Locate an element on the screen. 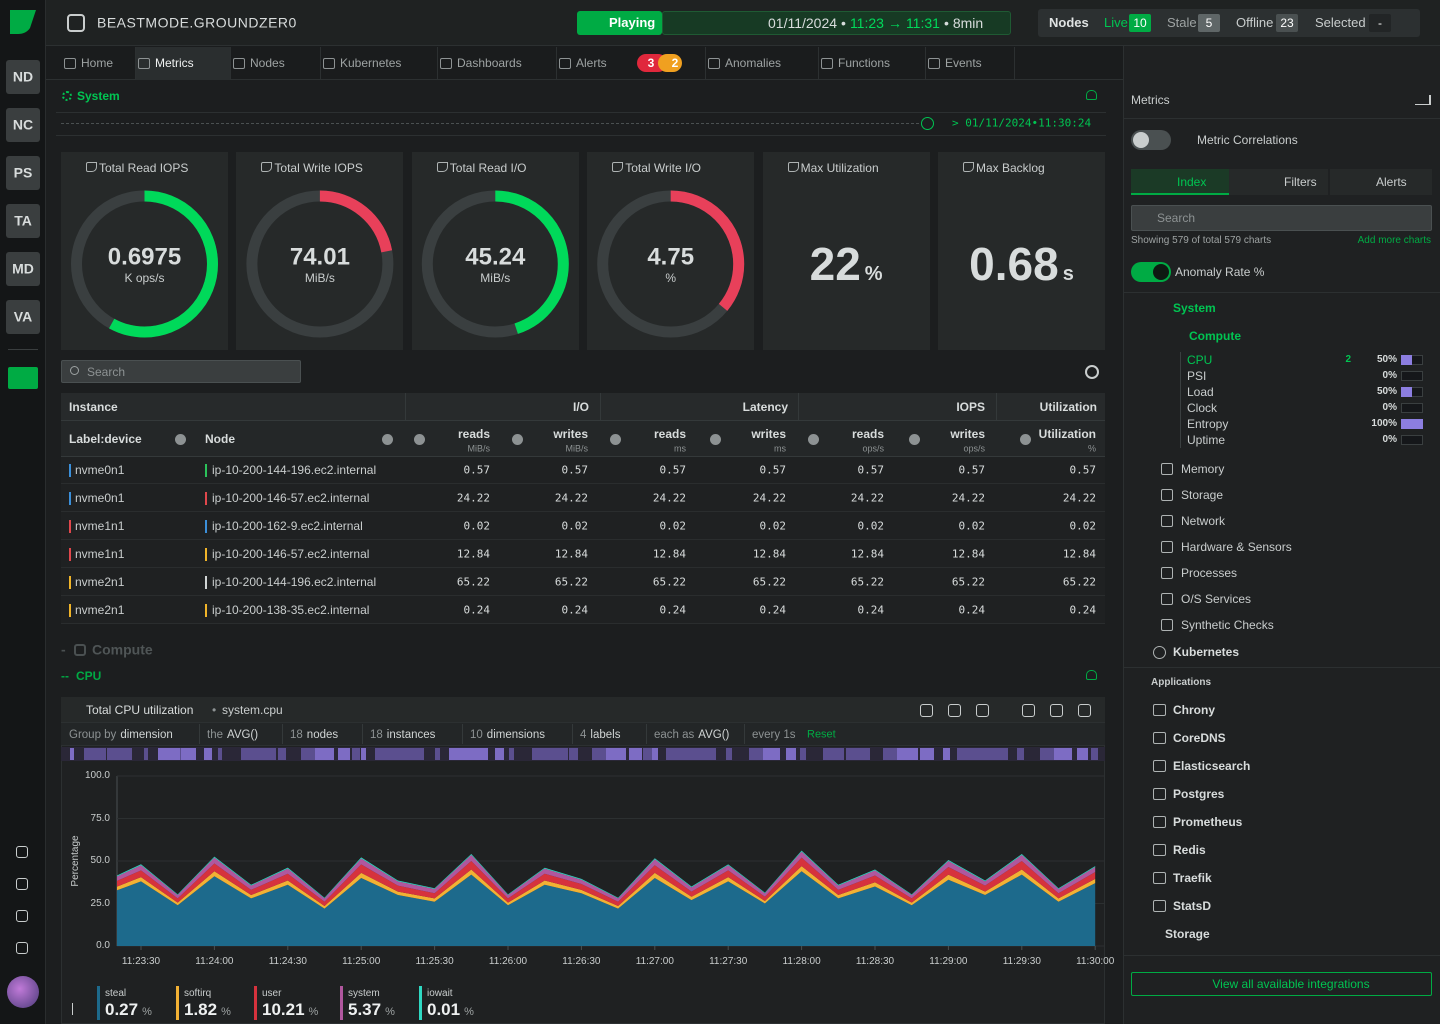  legend-name: system is located at coordinates (364, 994).